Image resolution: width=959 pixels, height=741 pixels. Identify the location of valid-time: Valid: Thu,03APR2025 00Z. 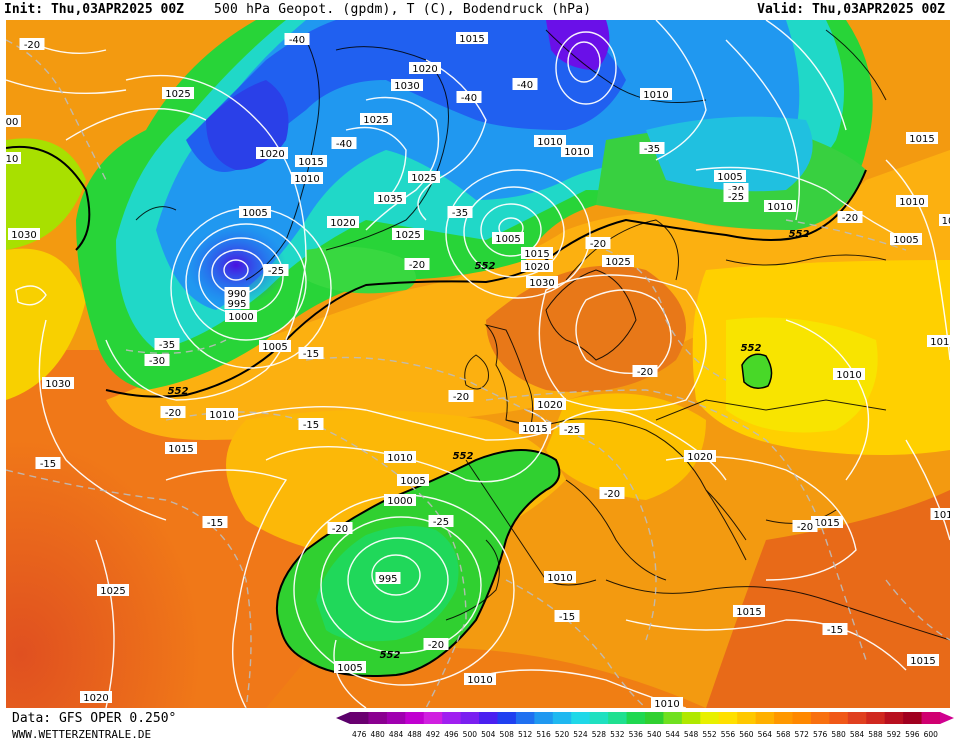
(851, 9).